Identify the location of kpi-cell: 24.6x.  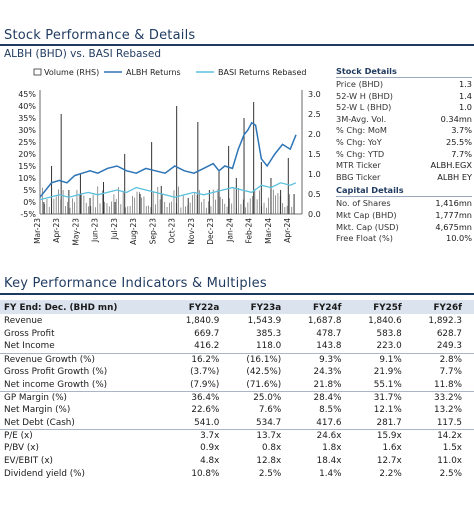
(323, 435).